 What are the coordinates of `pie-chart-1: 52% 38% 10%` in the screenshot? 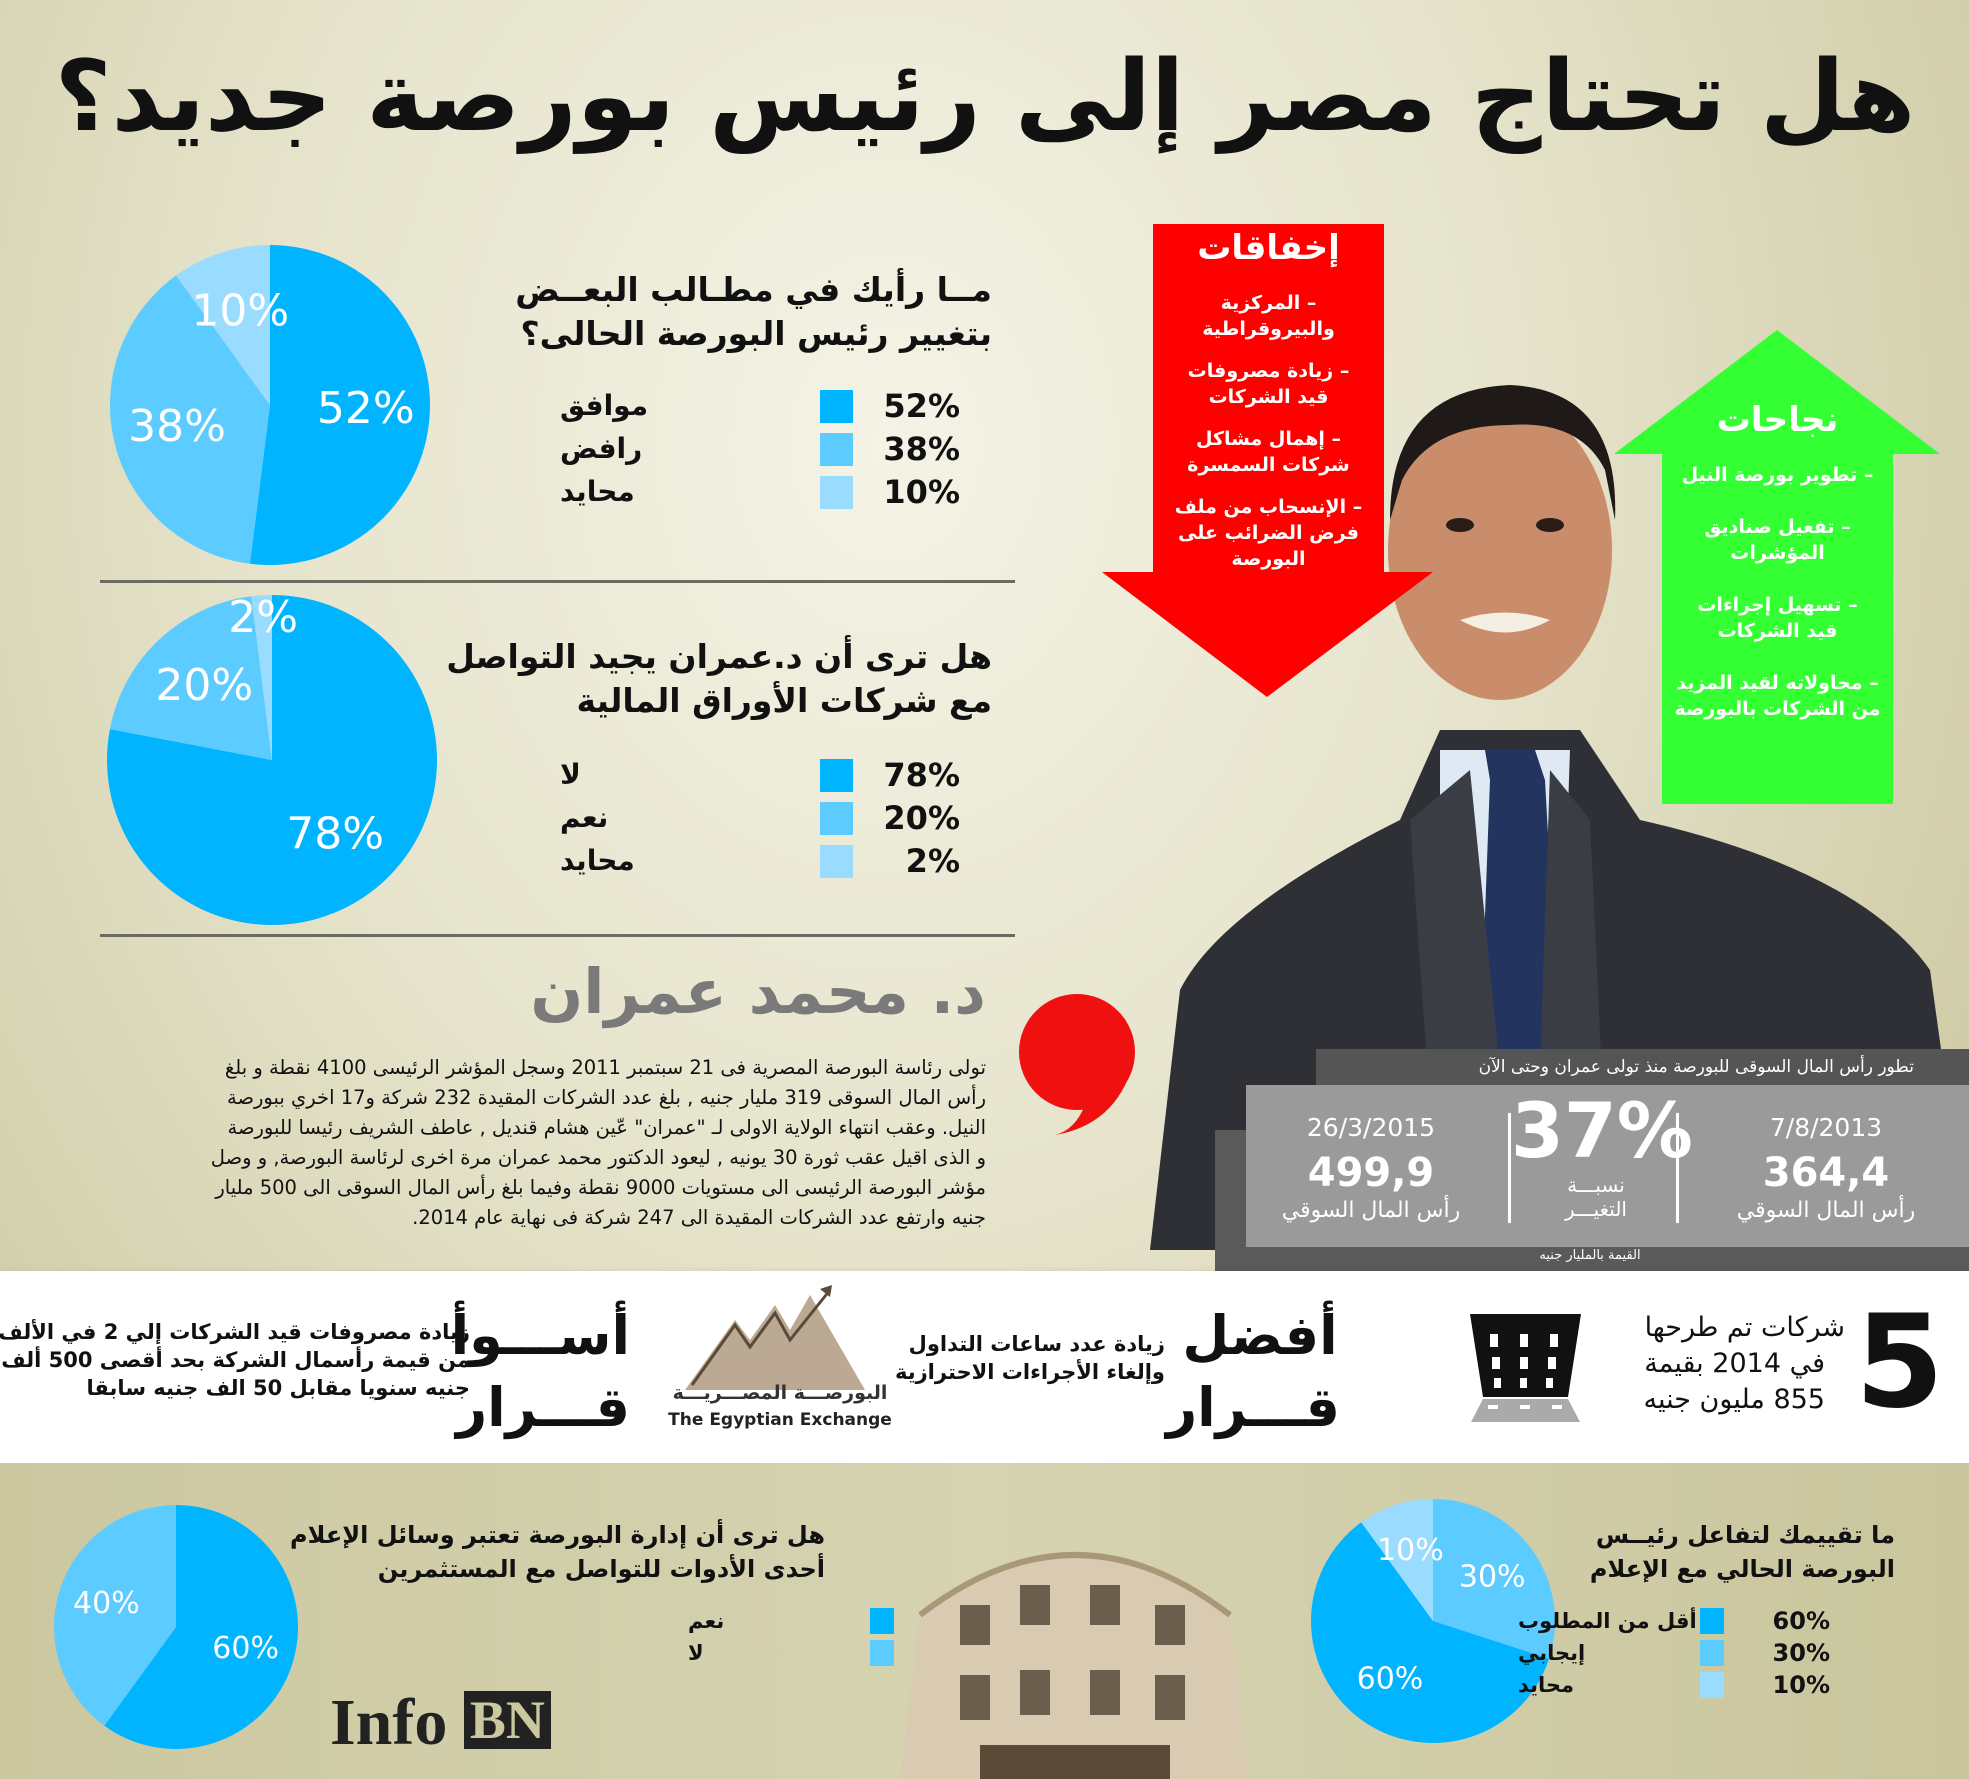 It's located at (270, 405).